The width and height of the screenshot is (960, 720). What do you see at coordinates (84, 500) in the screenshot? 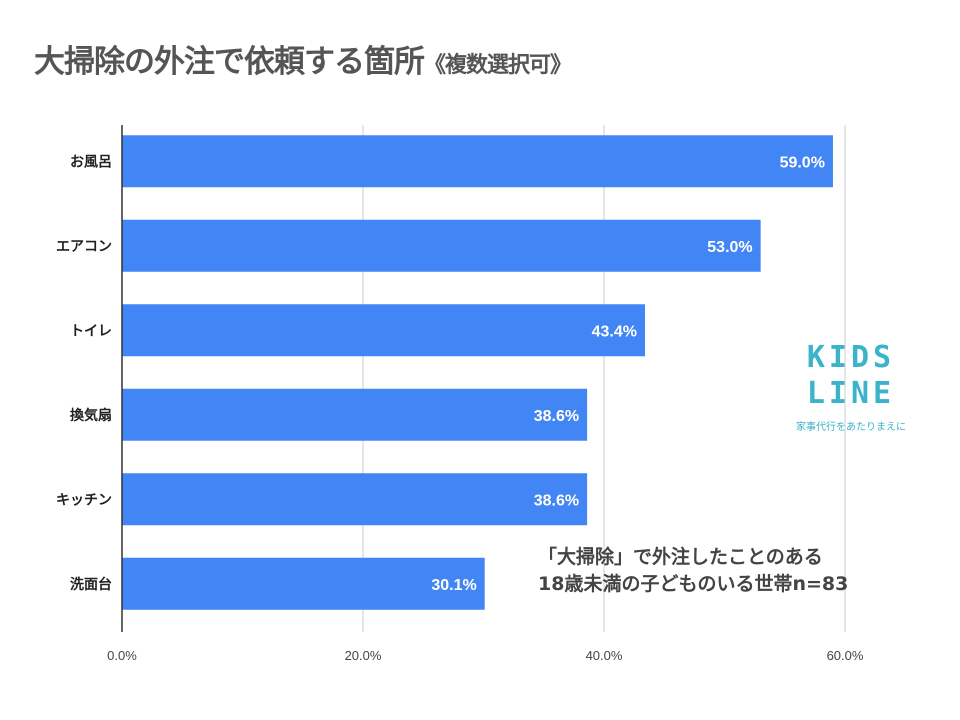
I see `category-label: キッチン` at bounding box center [84, 500].